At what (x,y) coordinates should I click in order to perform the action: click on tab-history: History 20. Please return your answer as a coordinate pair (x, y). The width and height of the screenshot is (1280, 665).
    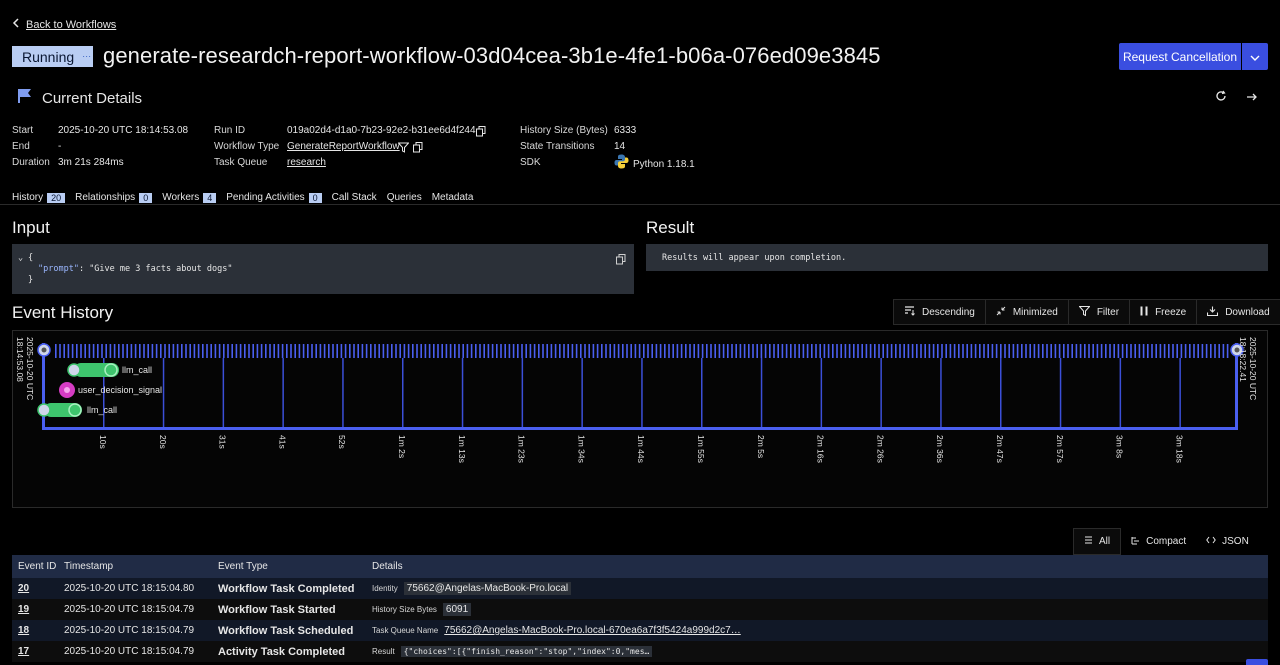
    Looking at the image, I should click on (39, 197).